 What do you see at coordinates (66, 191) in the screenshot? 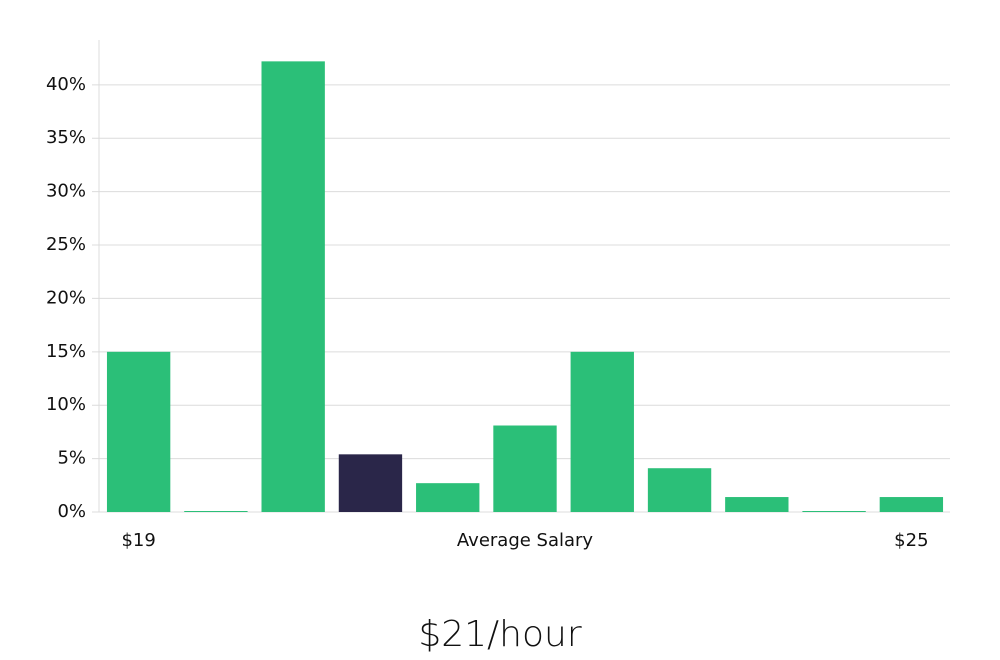
I see `y-tick-label: 30%` at bounding box center [66, 191].